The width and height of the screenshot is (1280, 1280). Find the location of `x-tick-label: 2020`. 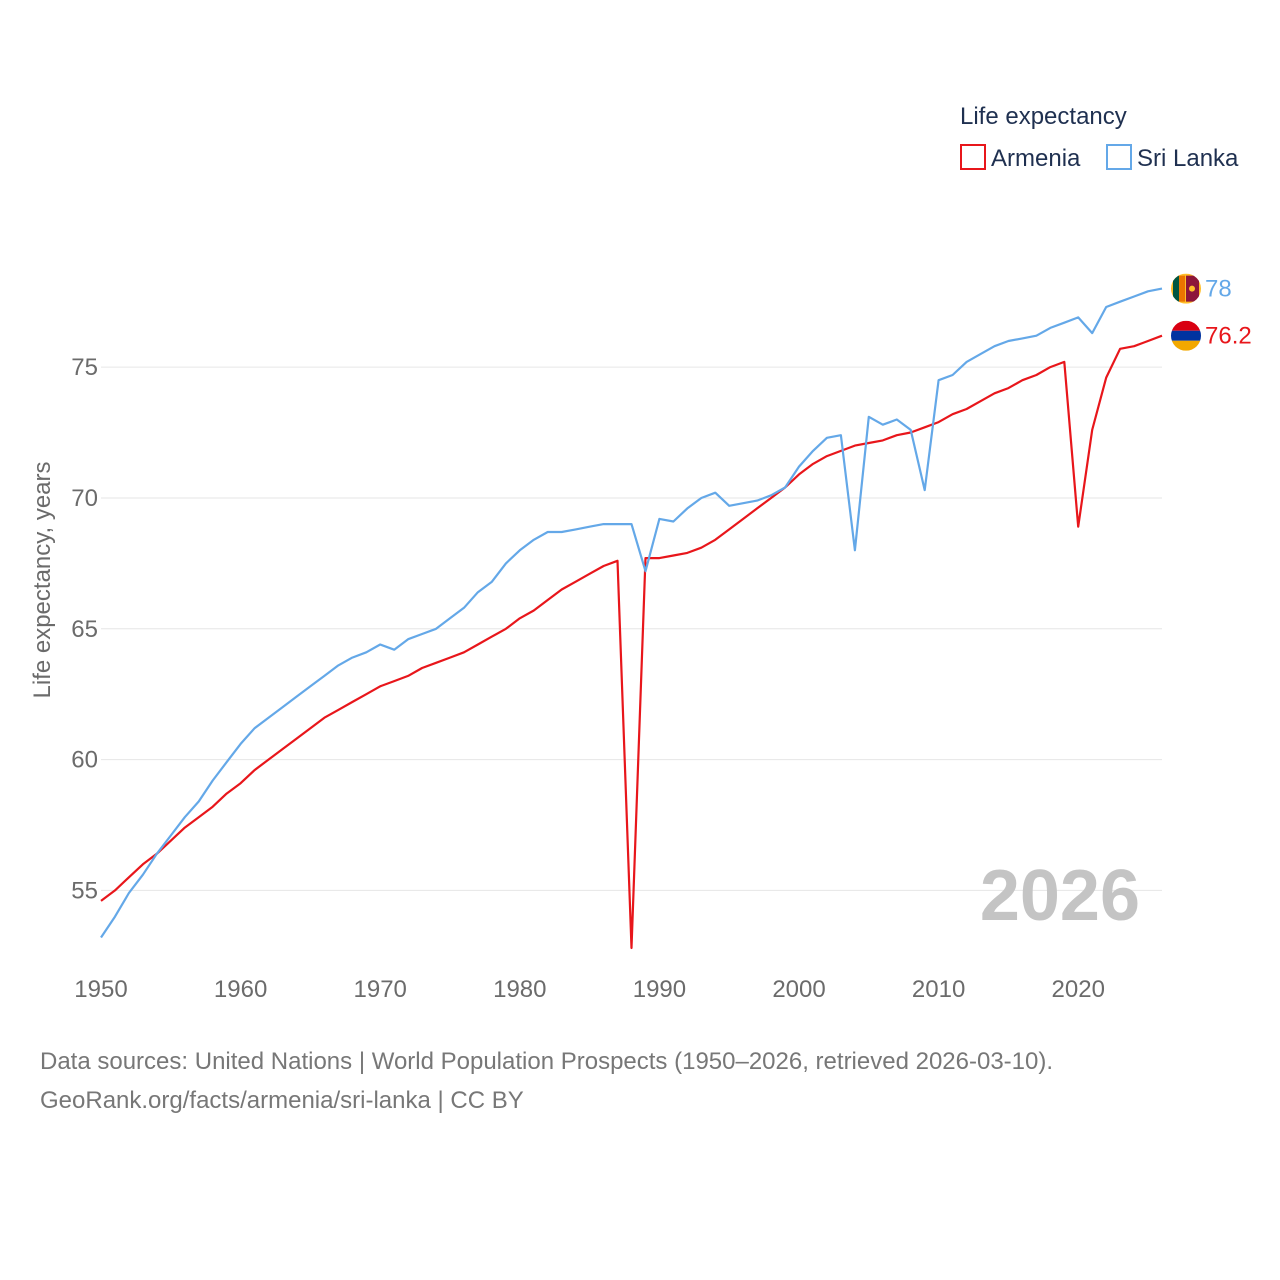

x-tick-label: 2020 is located at coordinates (1078, 989).